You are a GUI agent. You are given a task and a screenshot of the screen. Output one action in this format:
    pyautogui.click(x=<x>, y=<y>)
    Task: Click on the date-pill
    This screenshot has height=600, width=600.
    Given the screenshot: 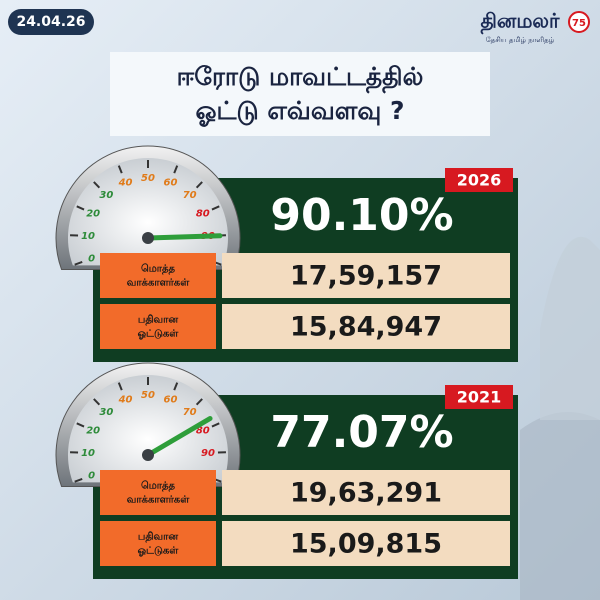 What is the action you would take?
    pyautogui.click(x=51, y=22)
    